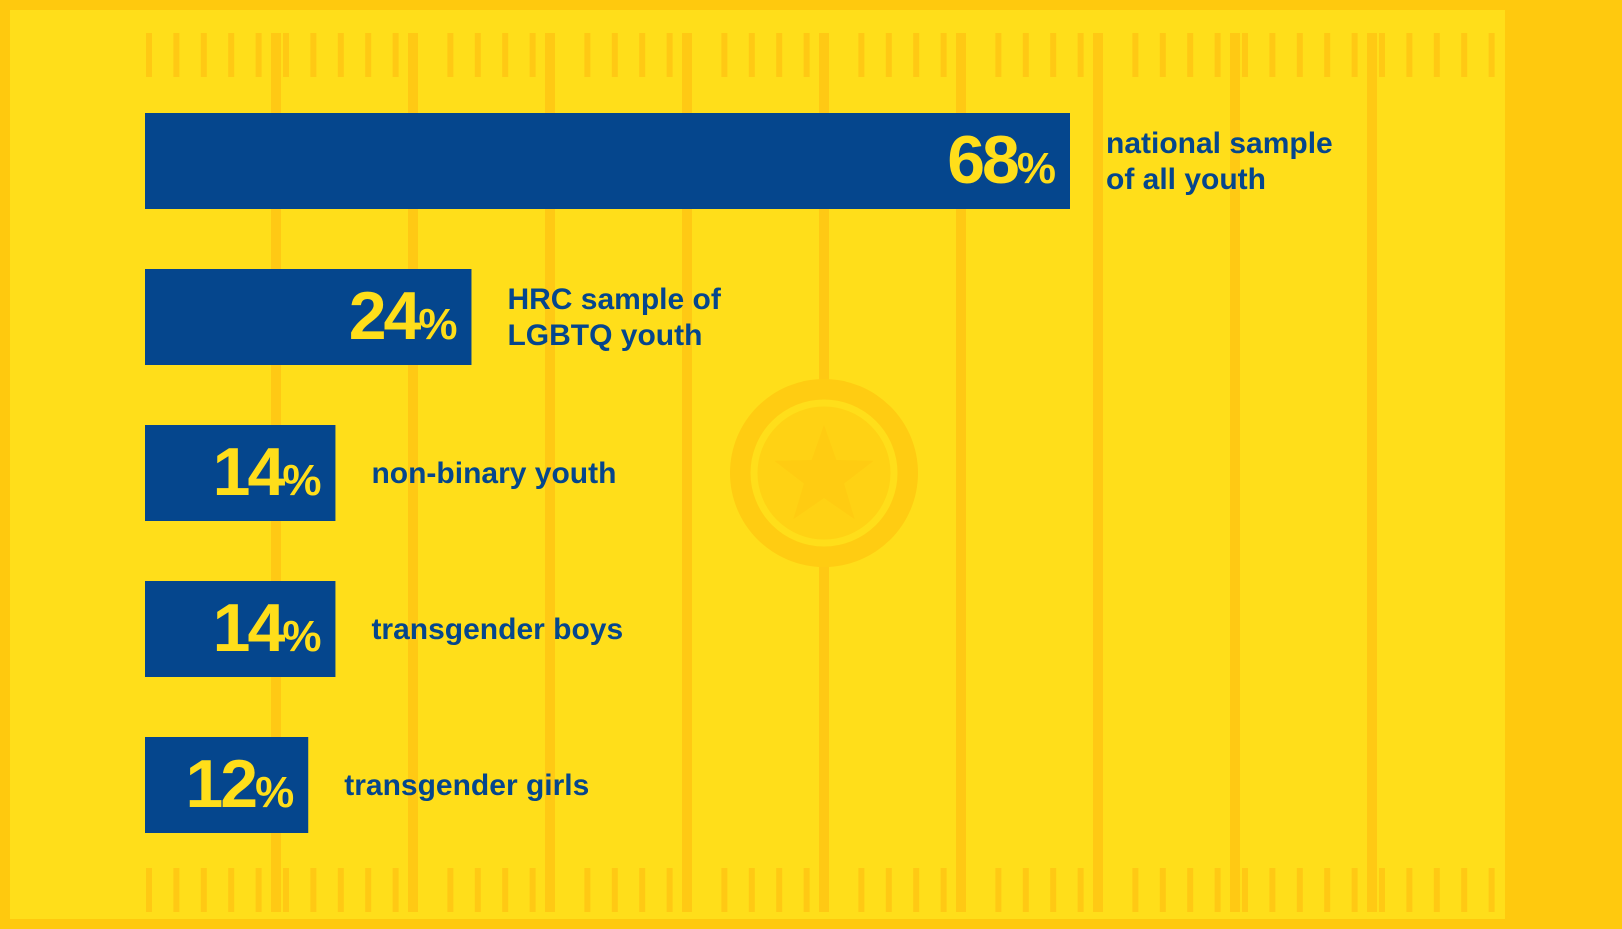 The image size is (1622, 929). I want to click on bar-value-number: 24, so click(385, 316).